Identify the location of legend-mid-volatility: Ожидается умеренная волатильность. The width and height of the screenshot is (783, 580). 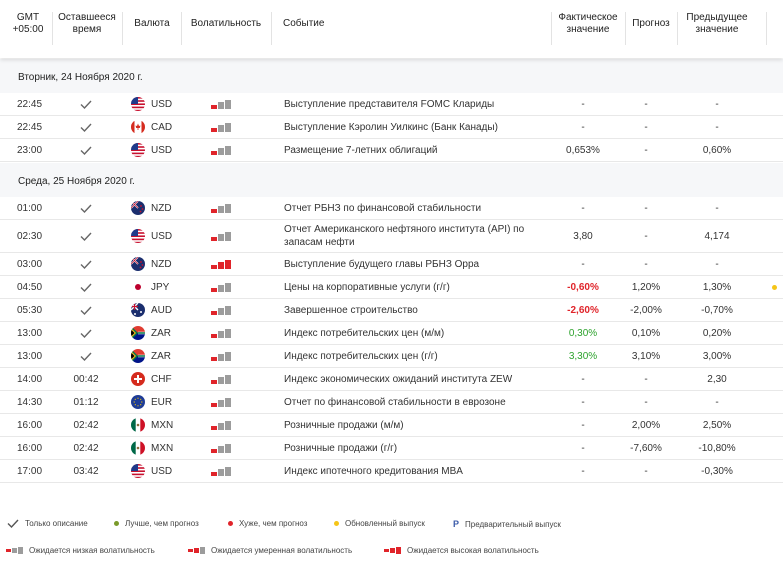
(270, 550).